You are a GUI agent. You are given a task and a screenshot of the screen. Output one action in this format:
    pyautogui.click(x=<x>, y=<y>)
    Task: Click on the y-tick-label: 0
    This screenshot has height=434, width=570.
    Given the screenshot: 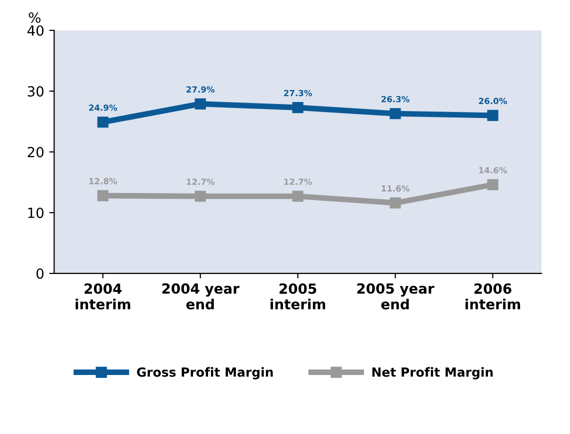 What is the action you would take?
    pyautogui.click(x=40, y=273)
    